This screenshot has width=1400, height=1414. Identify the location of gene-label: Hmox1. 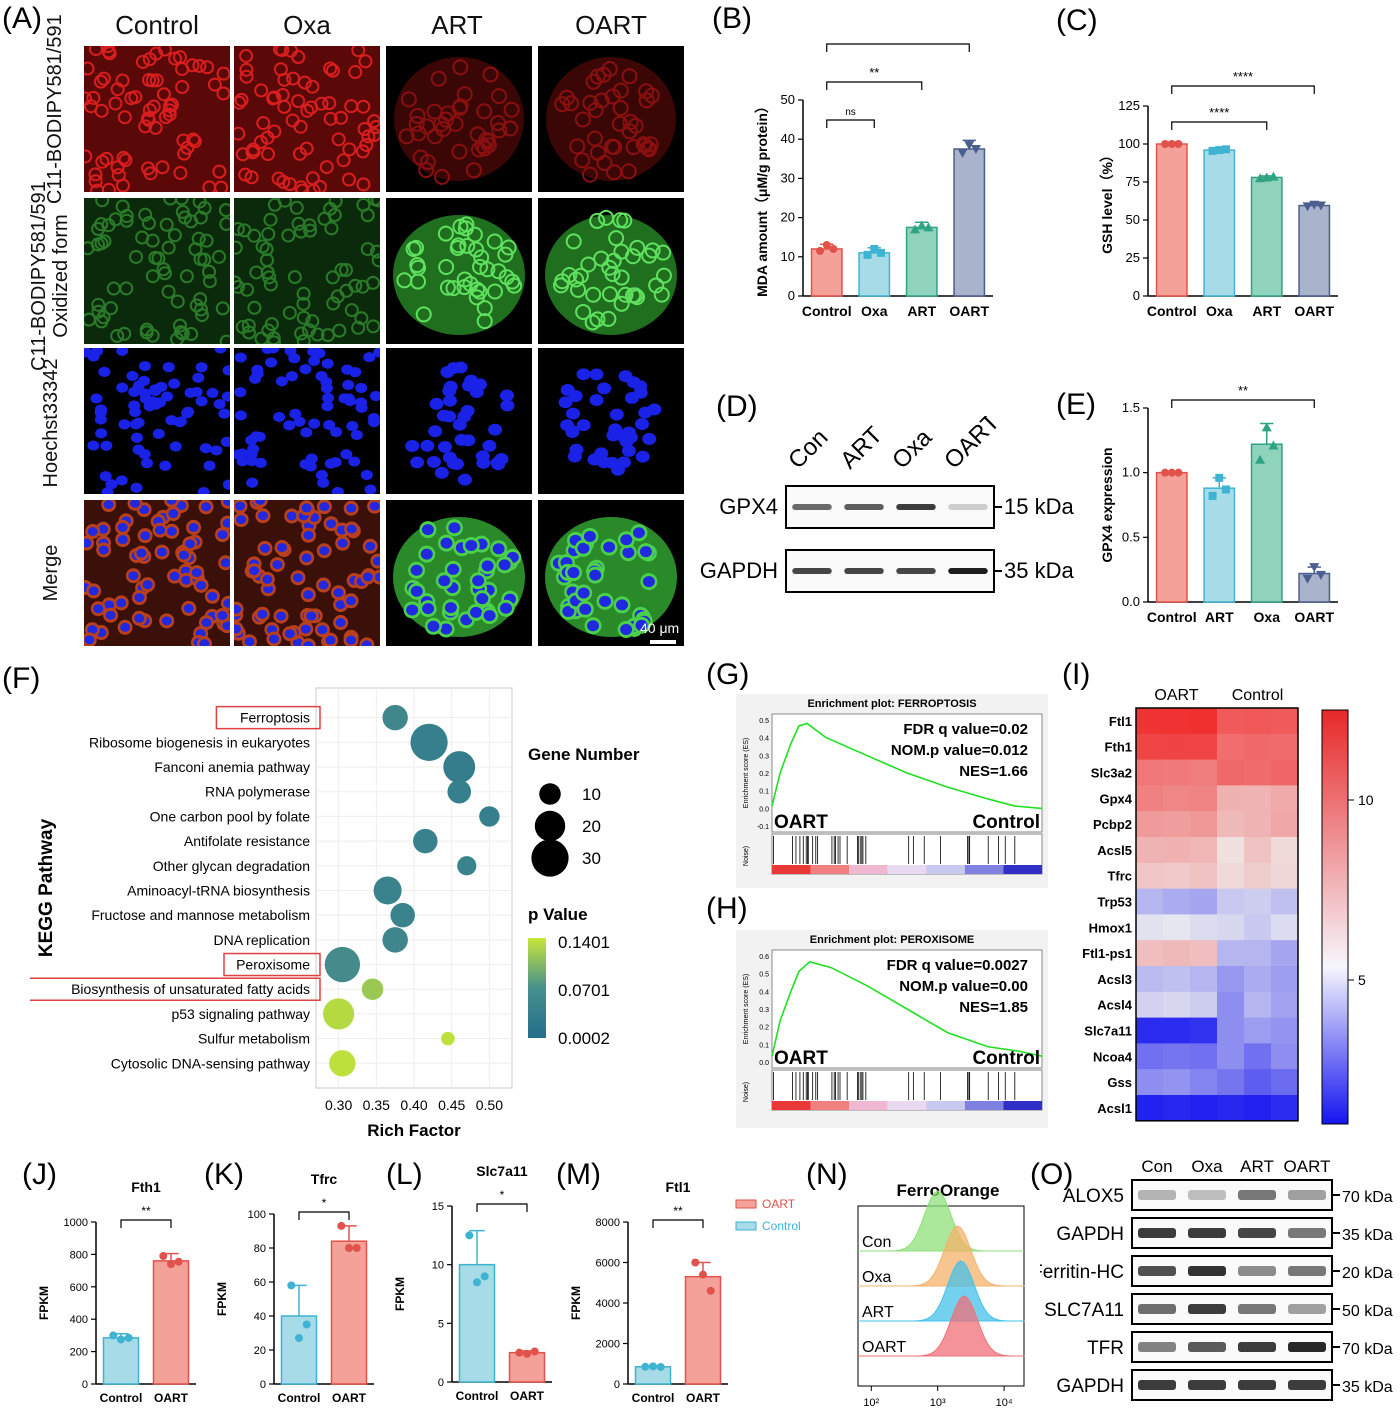
(1110, 927).